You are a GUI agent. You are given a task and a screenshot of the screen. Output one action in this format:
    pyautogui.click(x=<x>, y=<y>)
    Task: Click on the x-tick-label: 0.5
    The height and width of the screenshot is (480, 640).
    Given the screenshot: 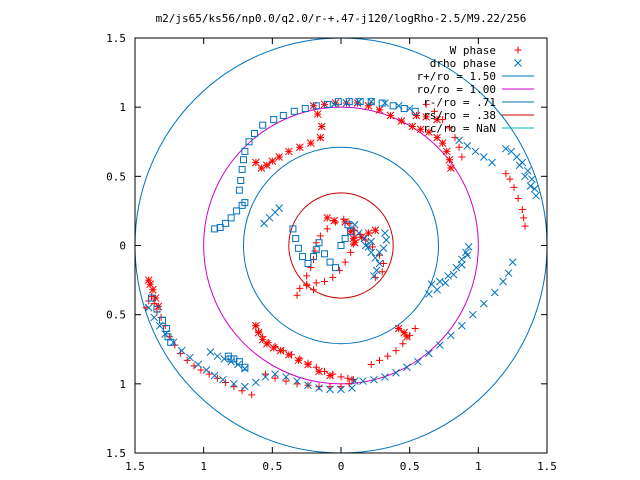 What is the action you would take?
    pyautogui.click(x=410, y=466)
    